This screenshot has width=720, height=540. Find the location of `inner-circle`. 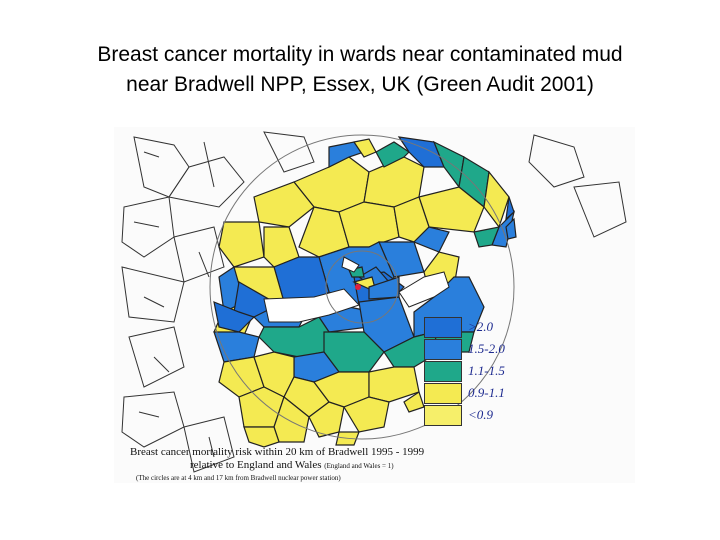

inner-circle is located at coordinates (362, 287).